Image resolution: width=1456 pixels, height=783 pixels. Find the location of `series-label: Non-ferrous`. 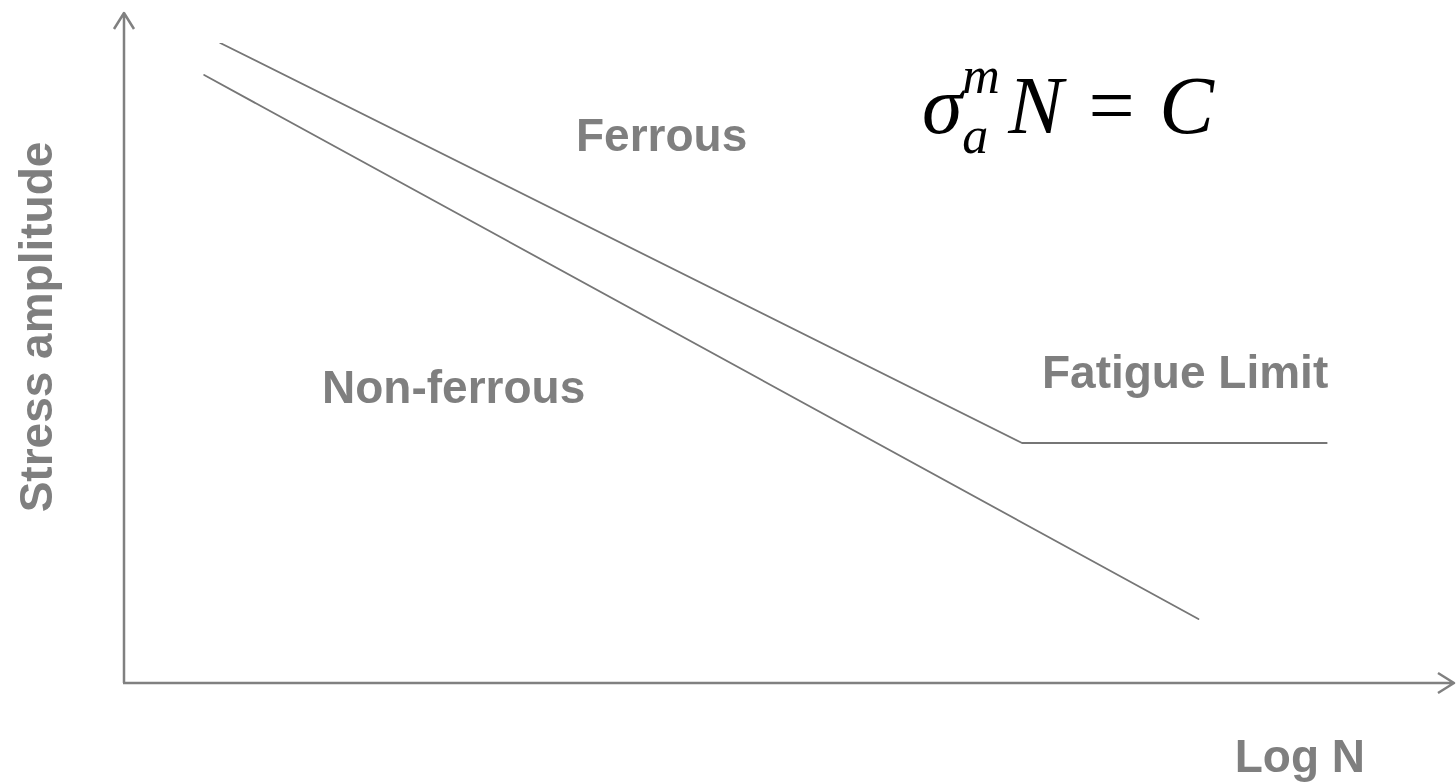

series-label: Non-ferrous is located at coordinates (454, 387).